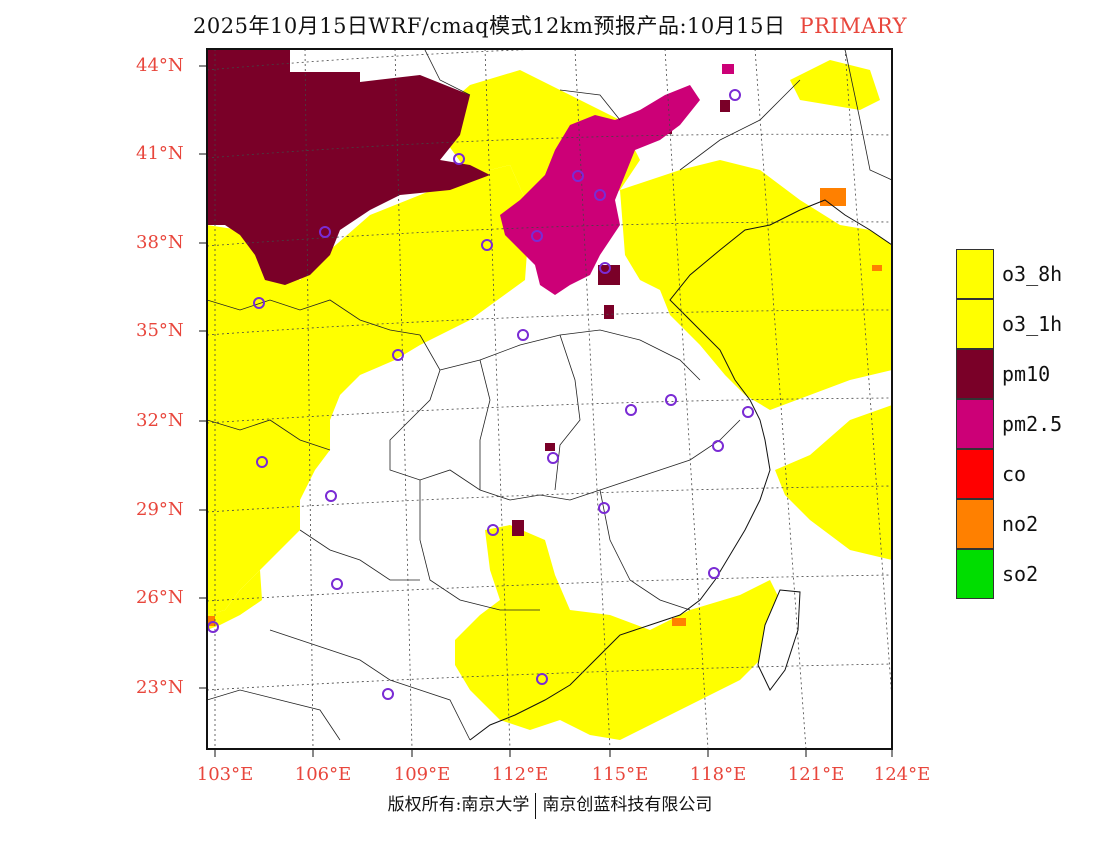 This screenshot has height=850, width=1100. Describe the element at coordinates (1026, 374) in the screenshot. I see `legend-label: pm10` at that location.